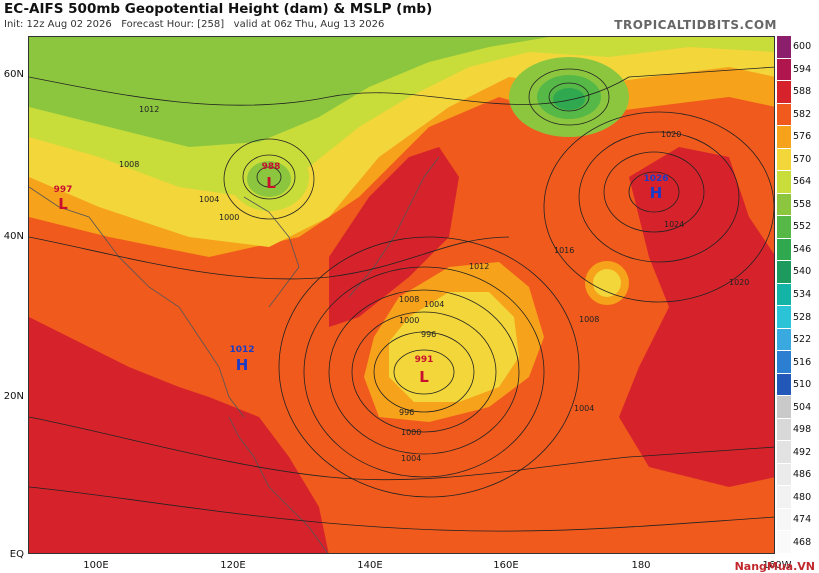 The image size is (819, 573). Describe the element at coordinates (802, 497) in the screenshot. I see `colorbar-label: 480` at that location.